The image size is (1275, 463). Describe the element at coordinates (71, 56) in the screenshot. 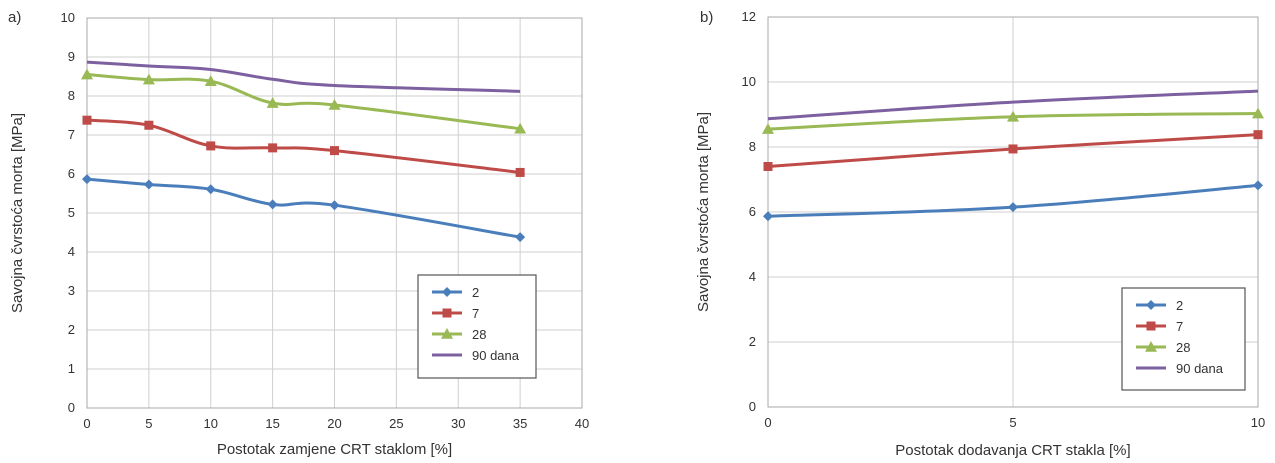

I see `y-tick-label: 9` at that location.